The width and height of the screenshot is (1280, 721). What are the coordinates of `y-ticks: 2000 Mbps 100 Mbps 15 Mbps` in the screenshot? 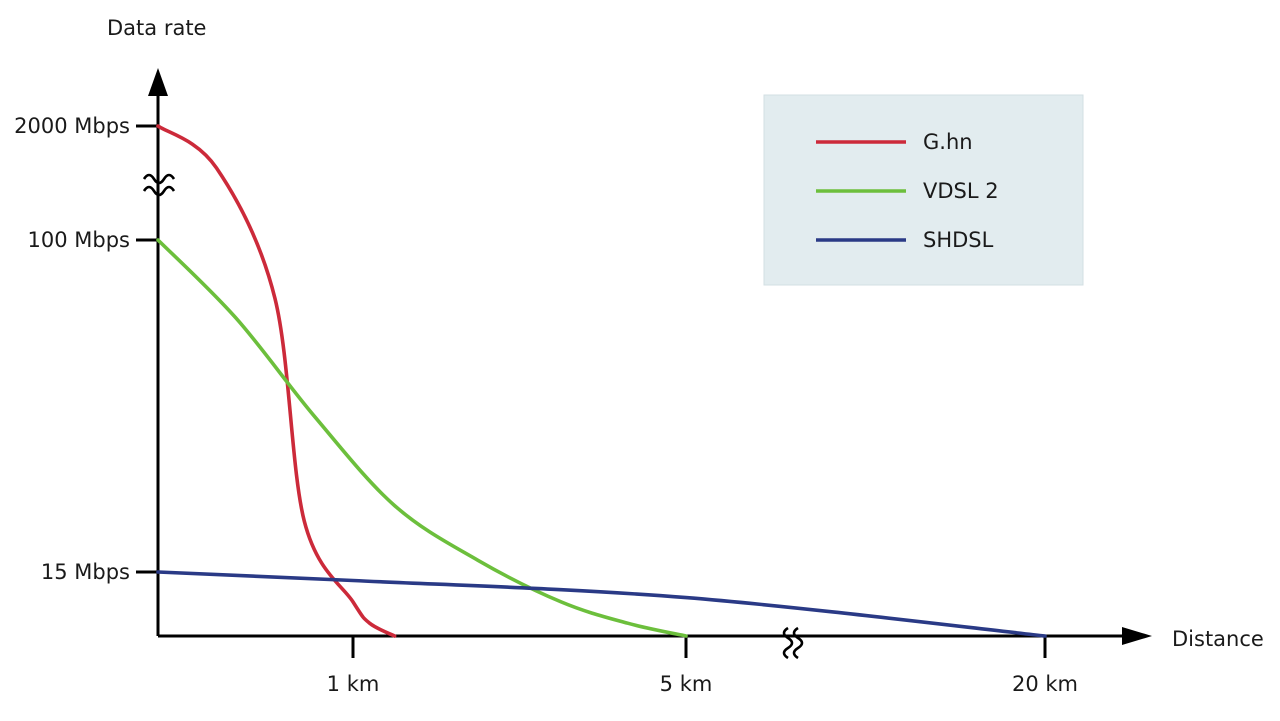 It's located at (86, 349).